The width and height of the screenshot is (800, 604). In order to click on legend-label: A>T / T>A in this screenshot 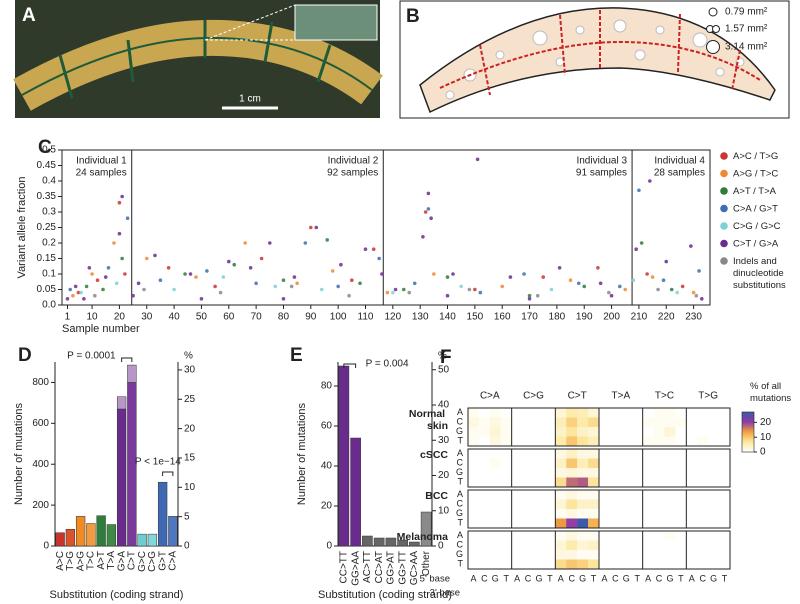, I will do `click(755, 191)`.